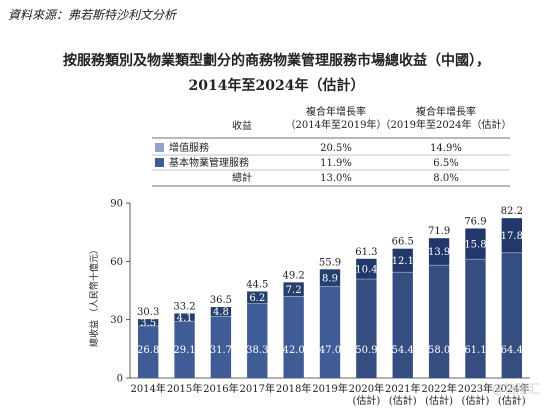 The height and width of the screenshot is (415, 553). I want to click on data-label-total: 82.2, so click(512, 211).